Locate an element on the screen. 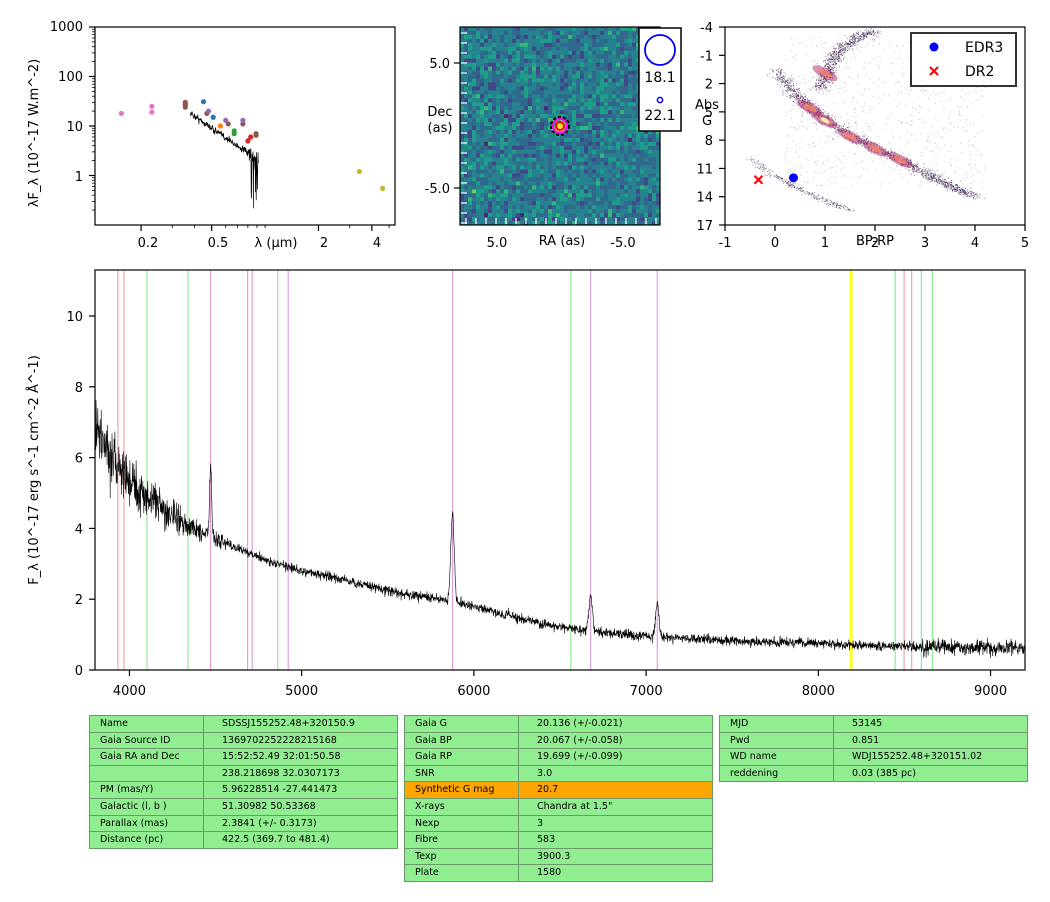  sed-point is located at coordinates (208, 111).